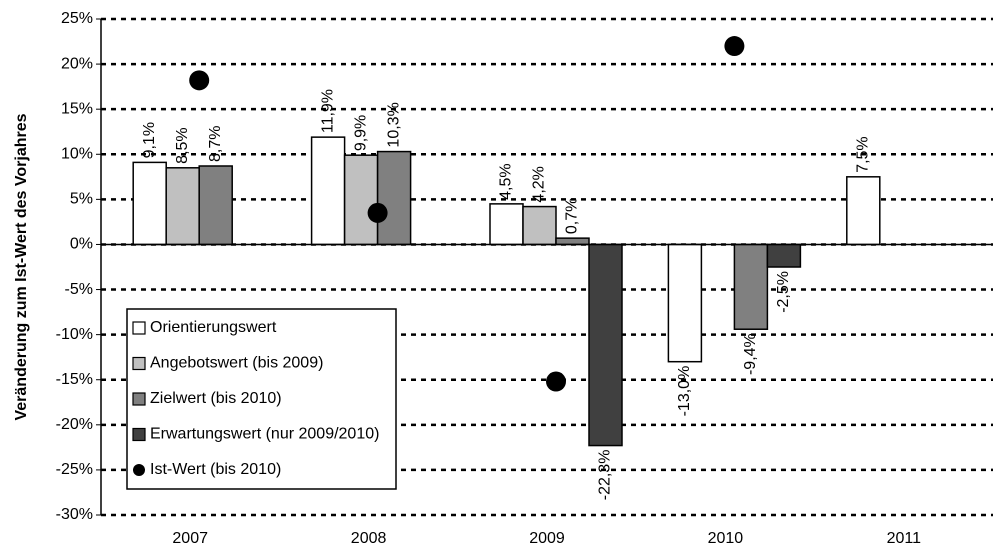  Describe the element at coordinates (81, 244) in the screenshot. I see `y-tick-label: 0%` at that location.